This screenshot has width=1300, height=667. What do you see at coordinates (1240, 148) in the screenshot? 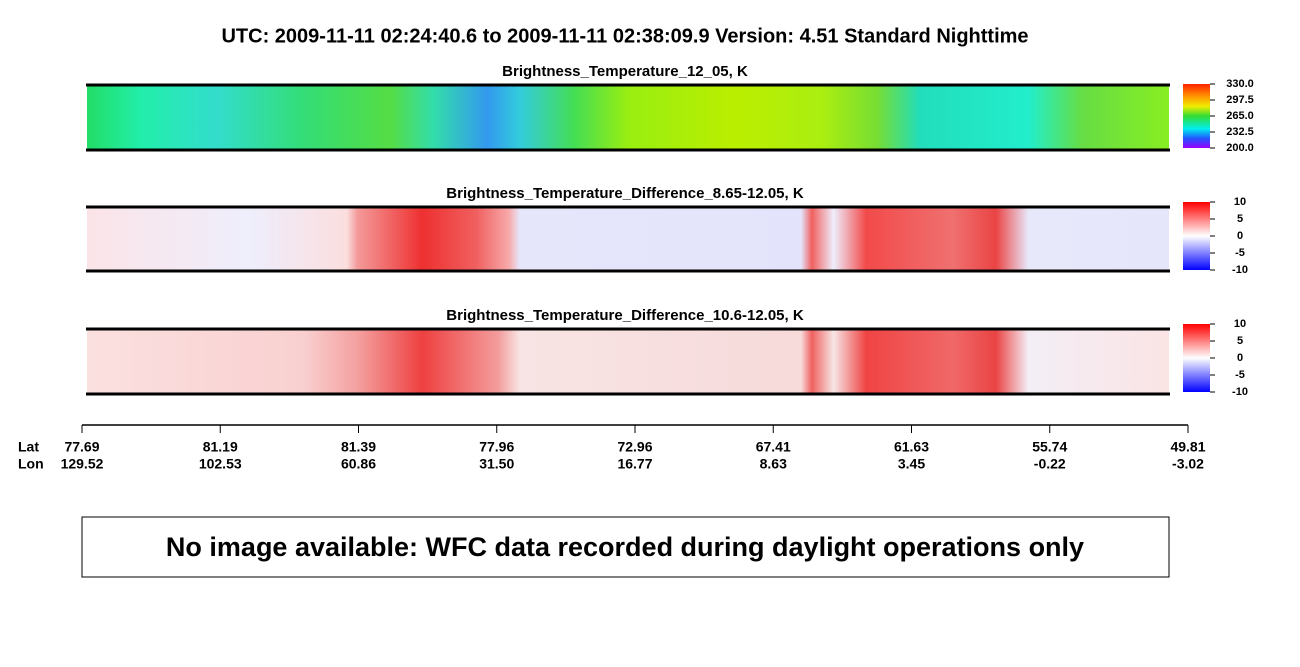
I see `colorbar-label: 200.0` at bounding box center [1240, 148].